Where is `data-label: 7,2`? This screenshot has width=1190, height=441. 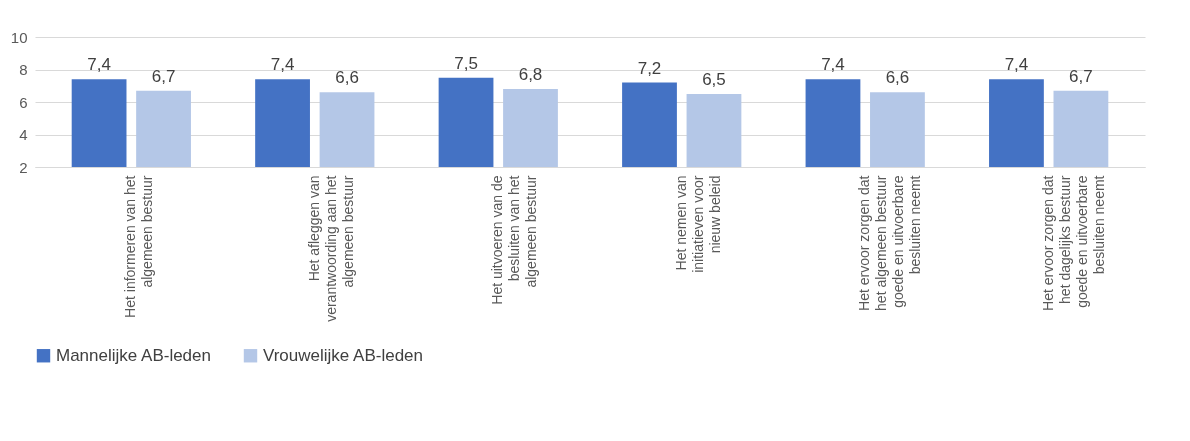 data-label: 7,2 is located at coordinates (649, 68).